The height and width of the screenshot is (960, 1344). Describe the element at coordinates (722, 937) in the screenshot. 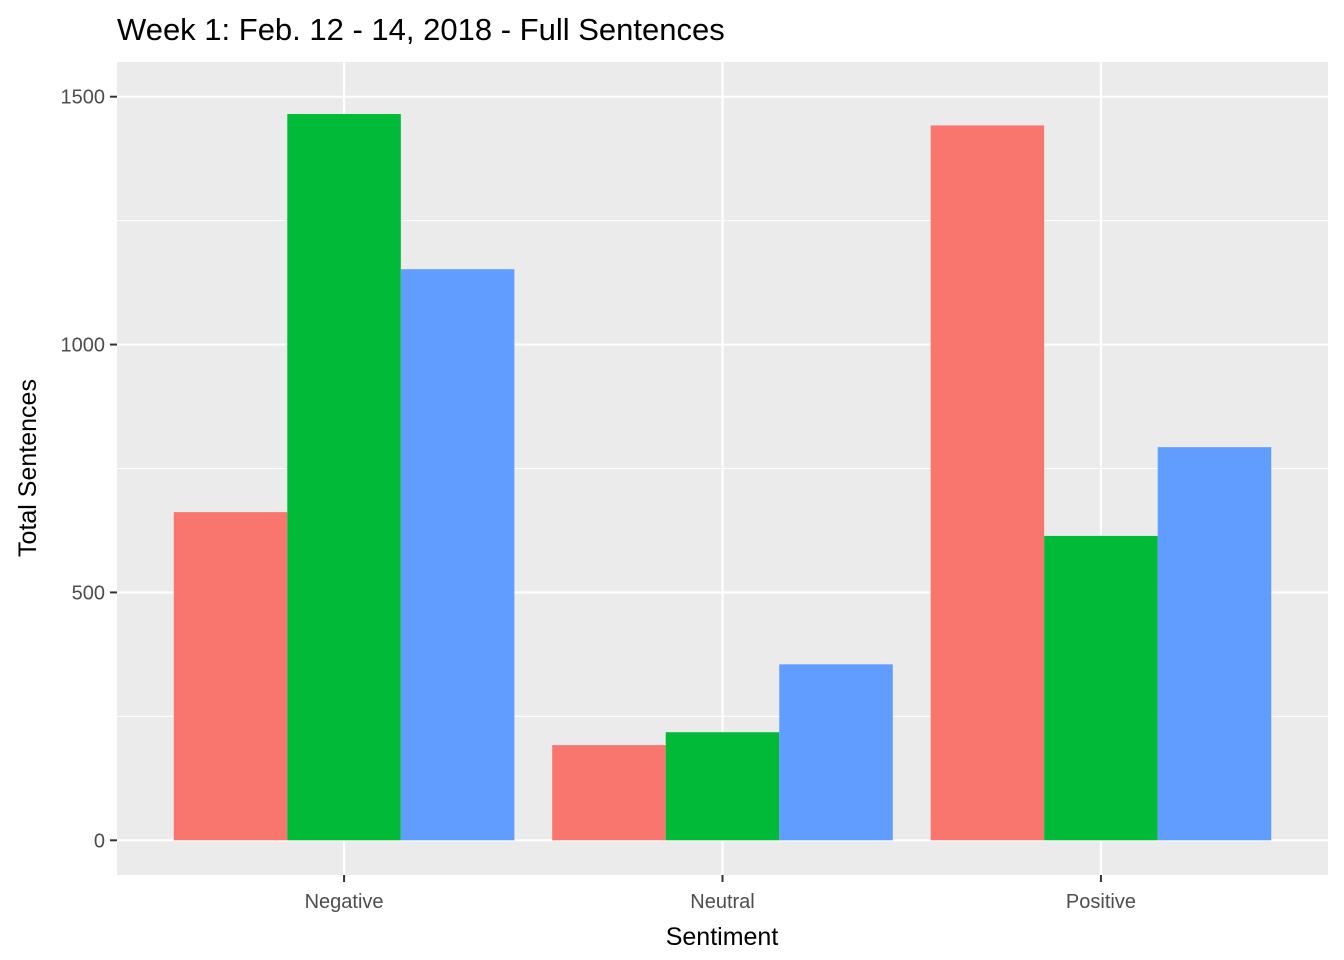

I see `x-axis-title: Sentiment` at that location.